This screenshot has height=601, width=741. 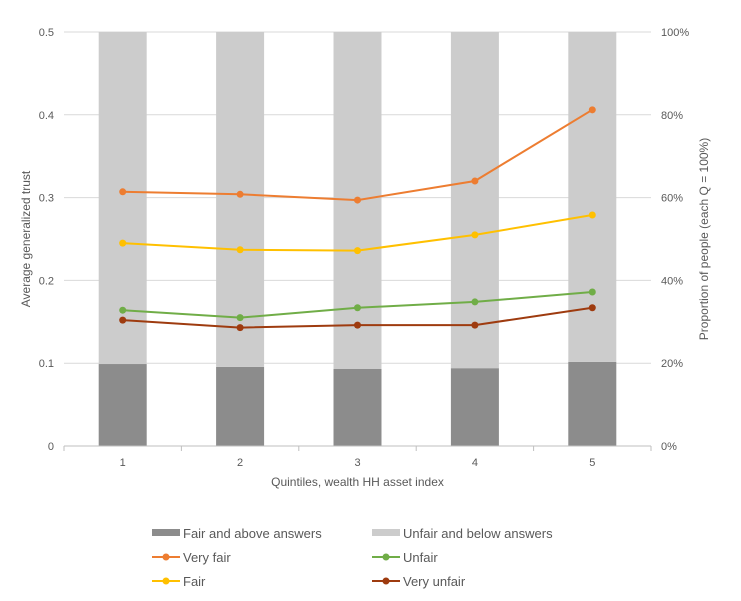 What do you see at coordinates (592, 463) in the screenshot?
I see `x-tick-label: 5` at bounding box center [592, 463].